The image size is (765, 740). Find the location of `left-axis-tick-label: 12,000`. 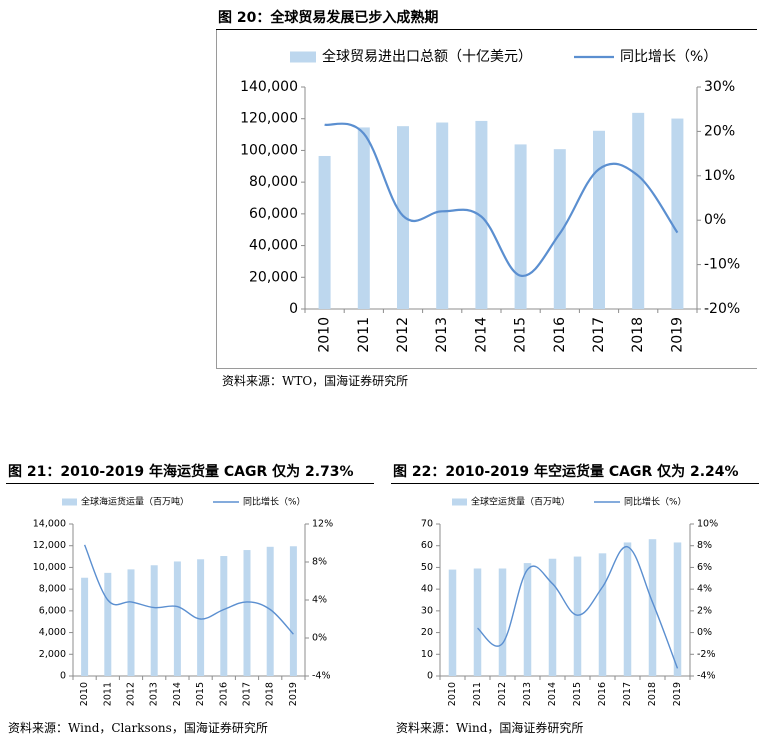

left-axis-tick-label: 12,000 is located at coordinates (49, 545).